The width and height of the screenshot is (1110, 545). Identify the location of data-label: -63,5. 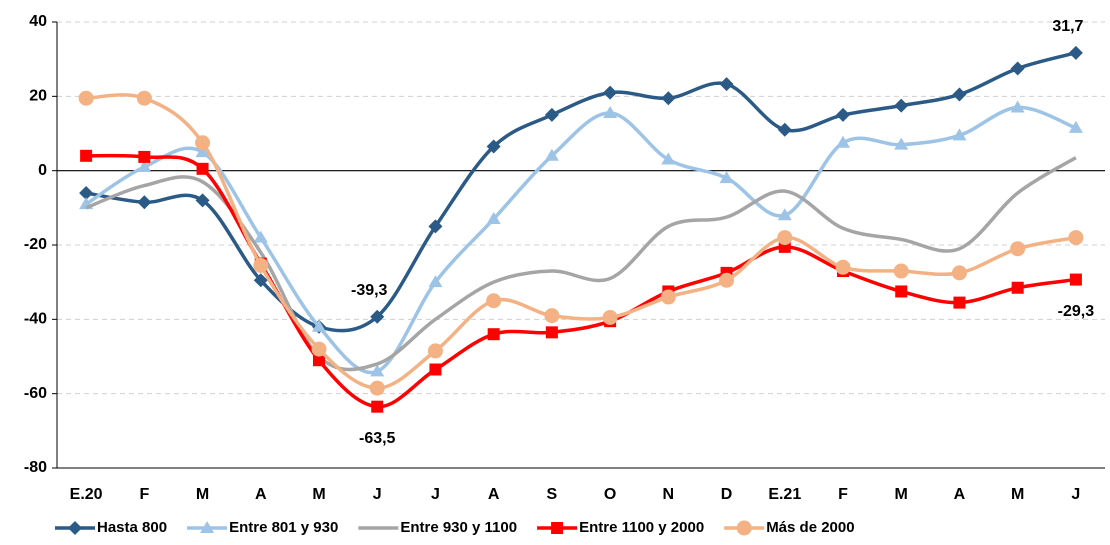
(377, 438).